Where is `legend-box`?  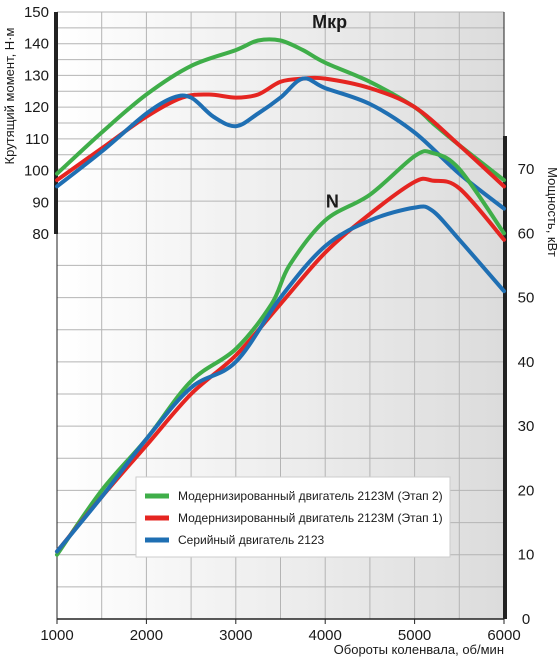
legend-box is located at coordinates (293, 517).